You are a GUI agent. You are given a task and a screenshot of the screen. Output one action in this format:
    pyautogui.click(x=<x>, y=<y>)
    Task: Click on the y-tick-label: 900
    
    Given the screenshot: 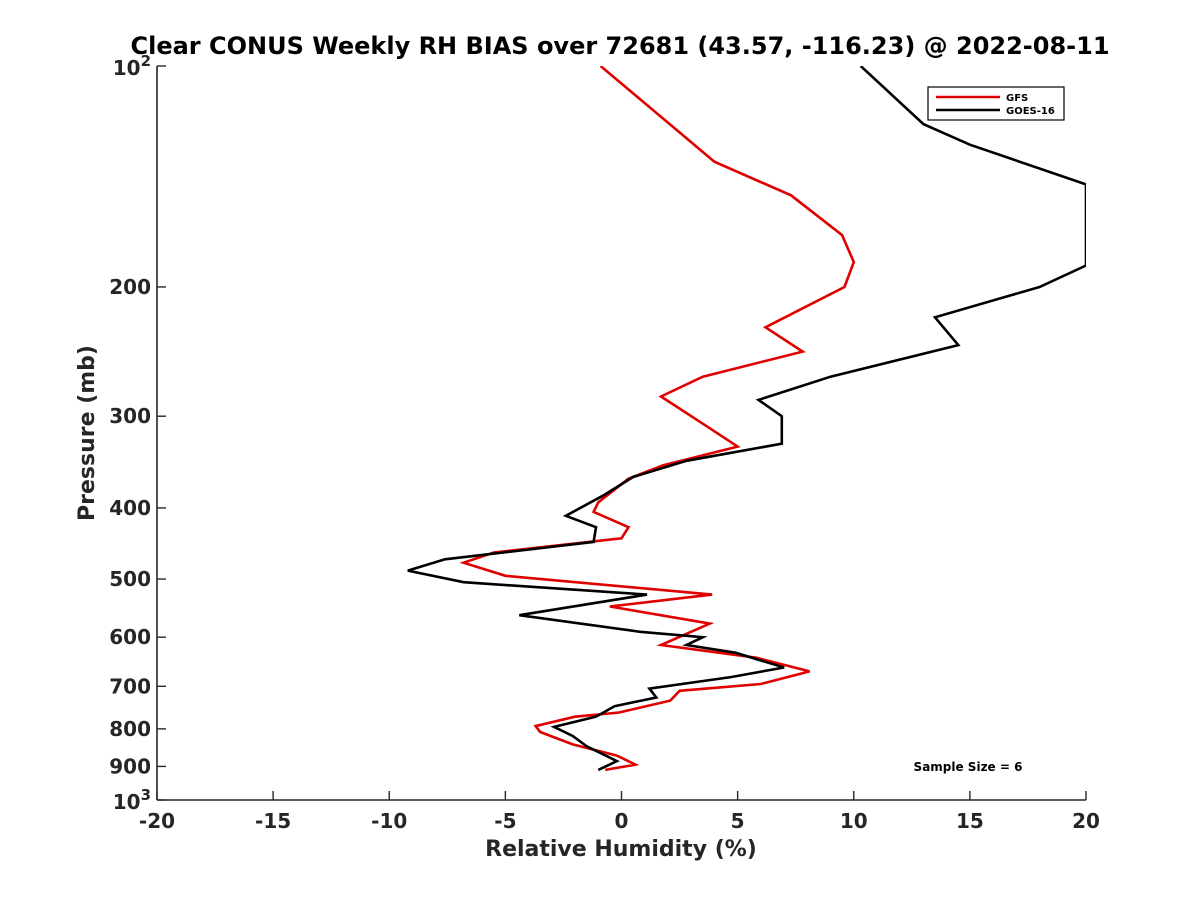 What is the action you would take?
    pyautogui.click(x=130, y=766)
    